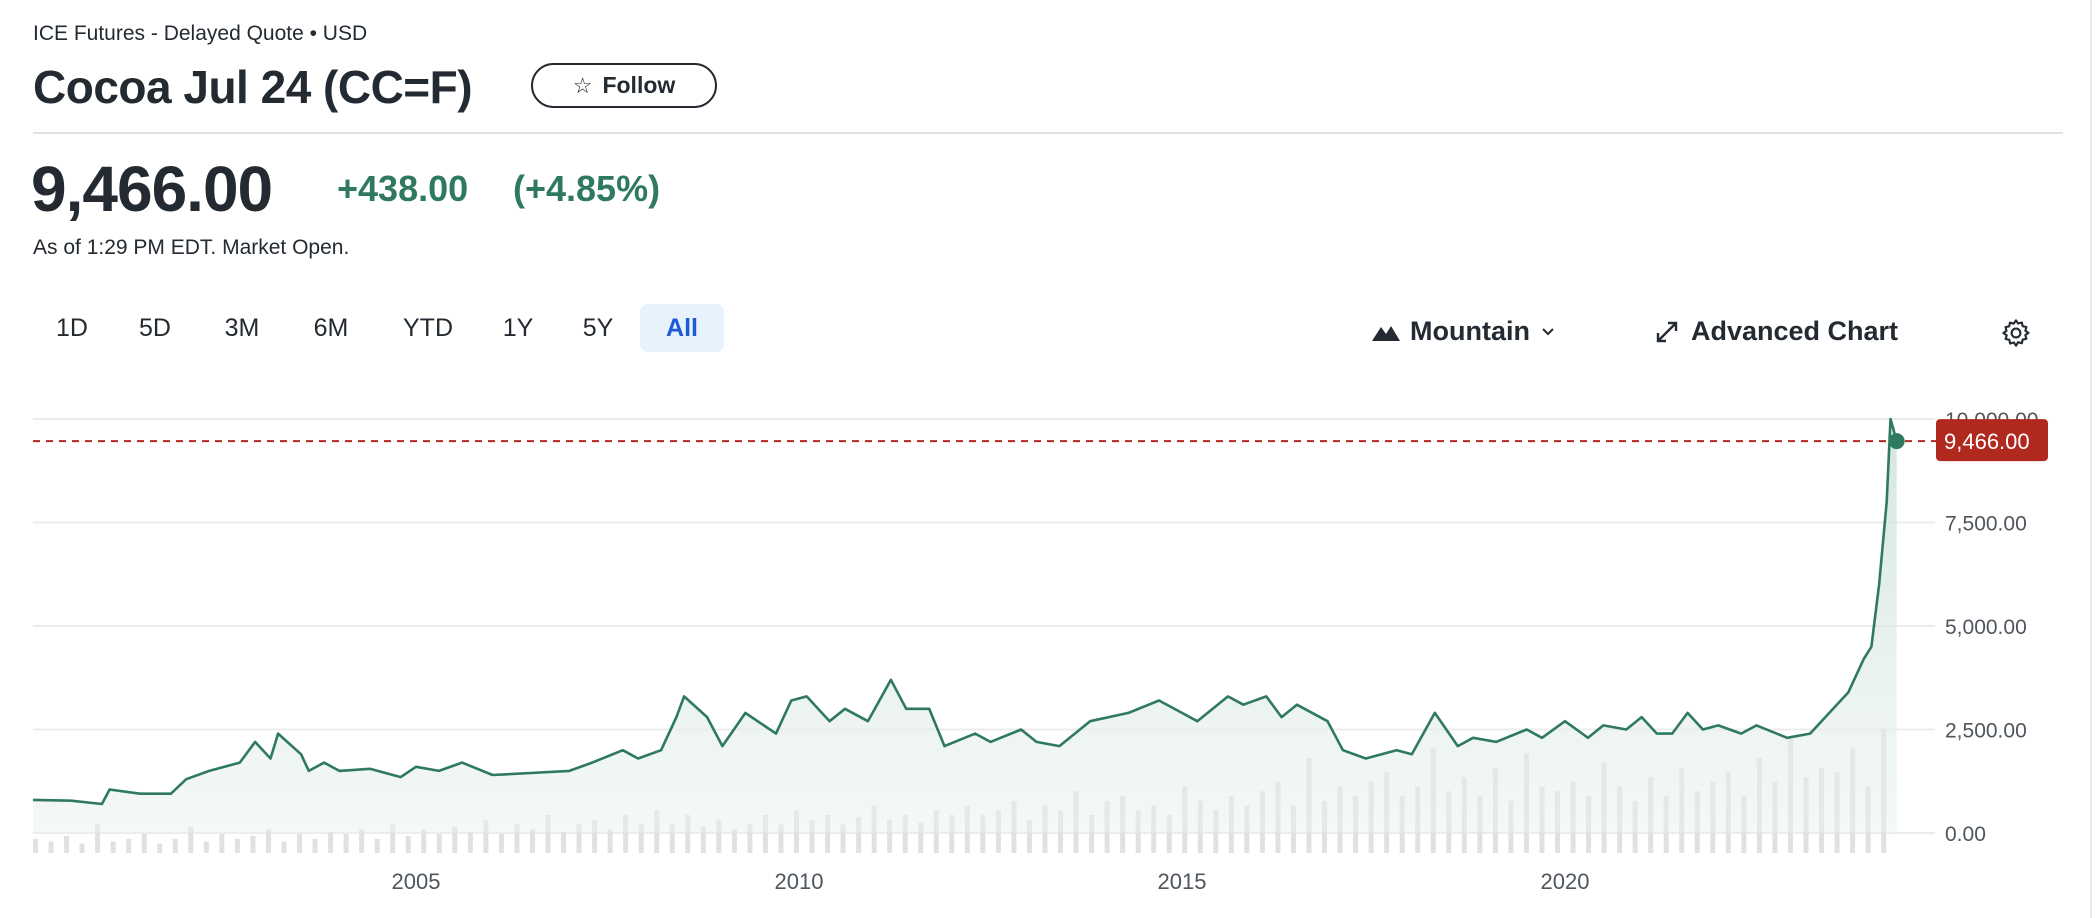  Describe the element at coordinates (682, 328) in the screenshot. I see `range-tab-all: All` at that location.